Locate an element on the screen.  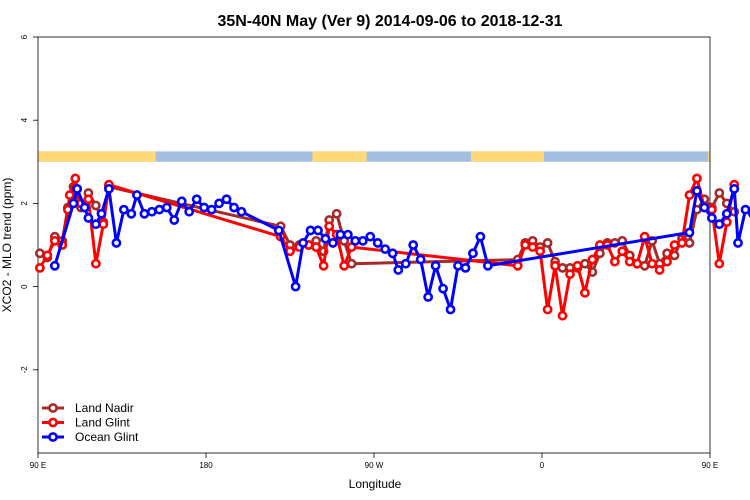
legend-item: Land Glint is located at coordinates (86, 423).